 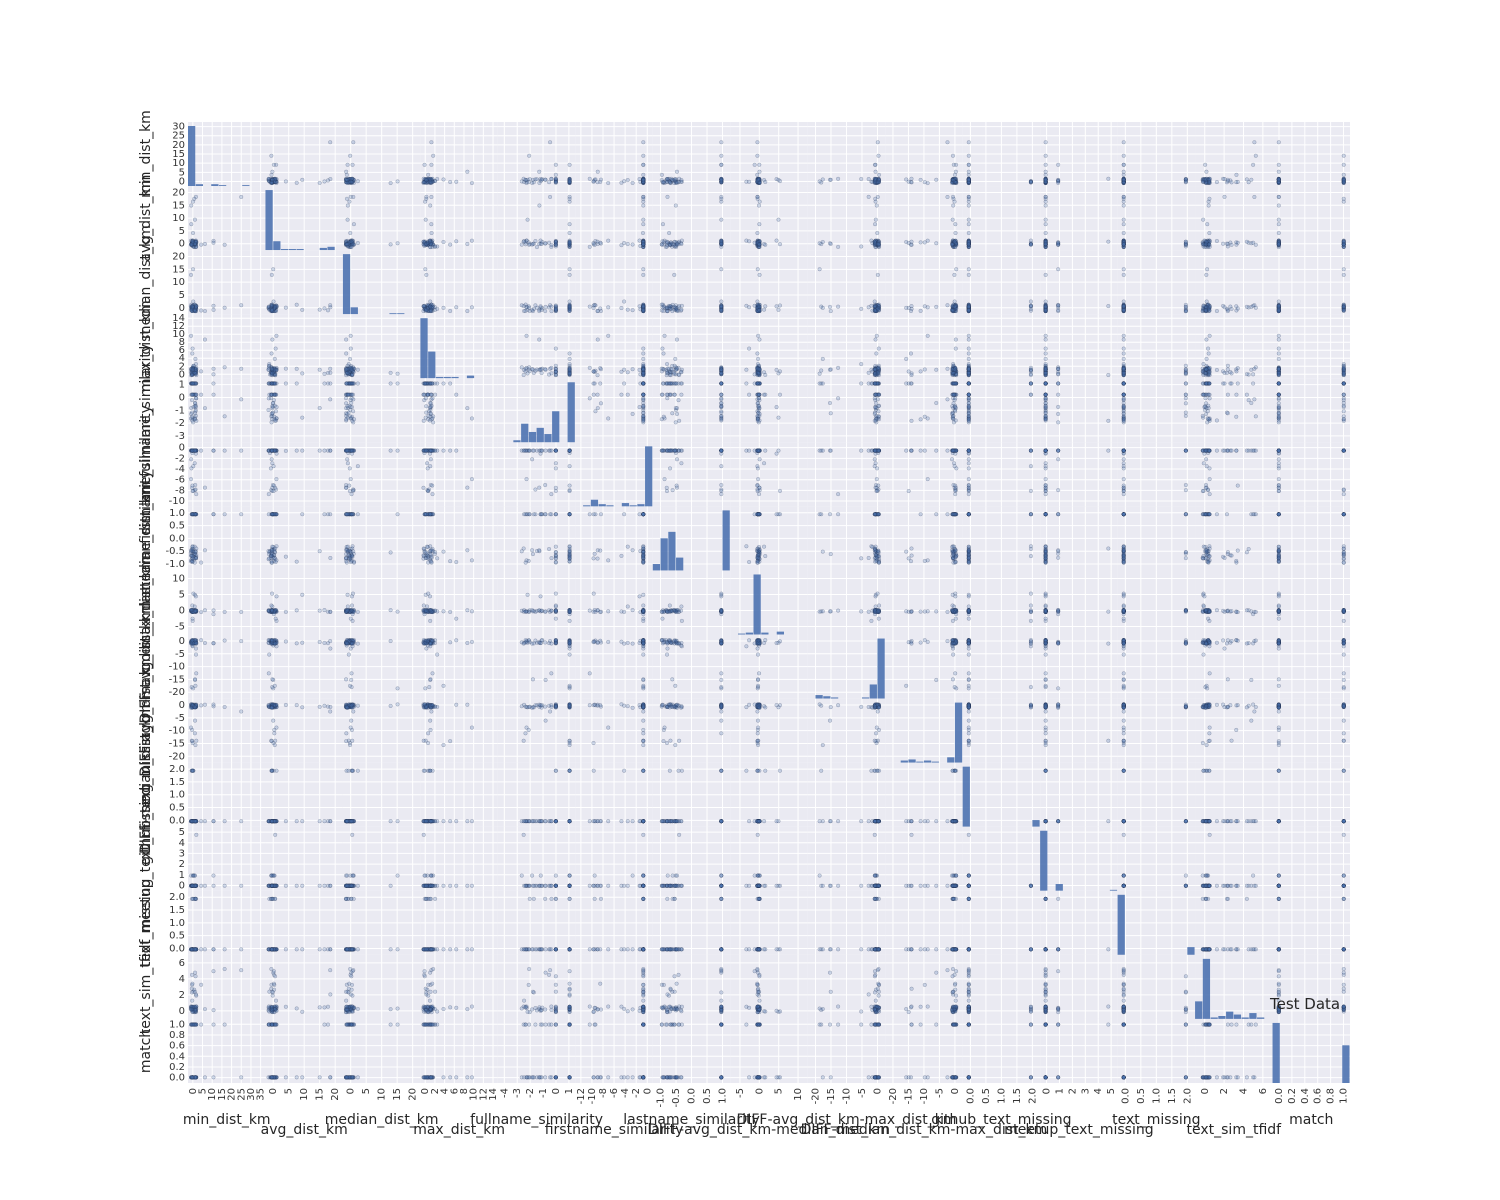 I want to click on panel-avg_dist_km-vs-min_dist_km, so click(x=227, y=218).